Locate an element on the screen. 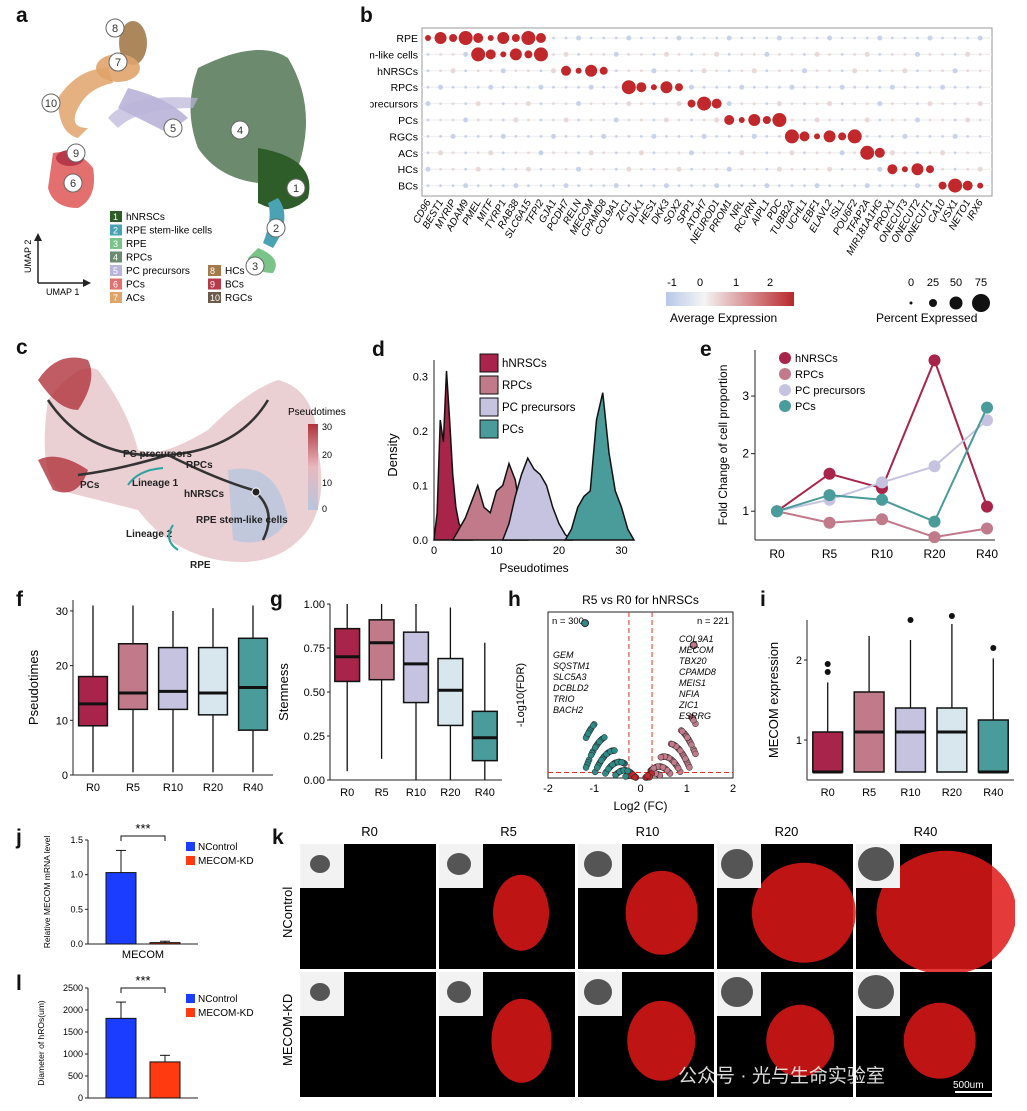 The image size is (1027, 1111). k-organoid-signal is located at coordinates (939, 1040).